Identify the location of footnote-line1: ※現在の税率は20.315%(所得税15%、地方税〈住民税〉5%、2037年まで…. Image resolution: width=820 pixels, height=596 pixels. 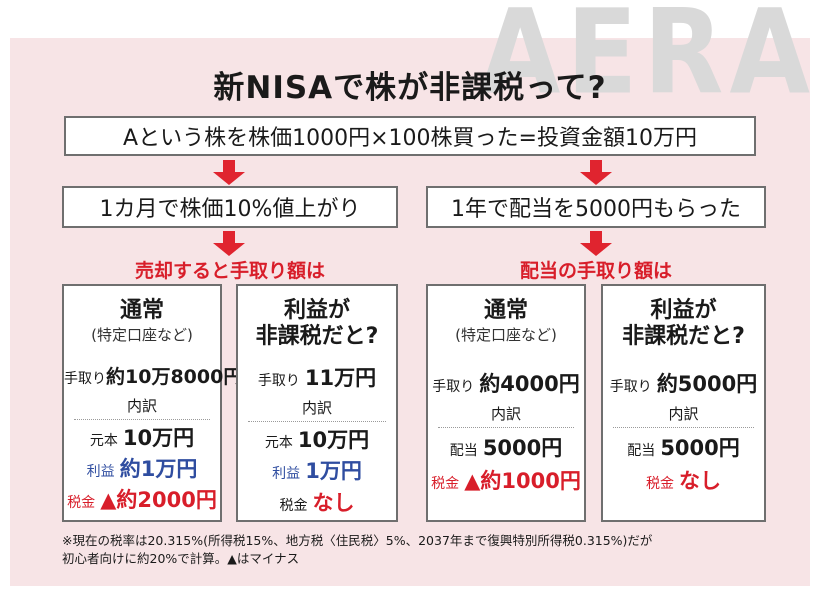
(357, 540).